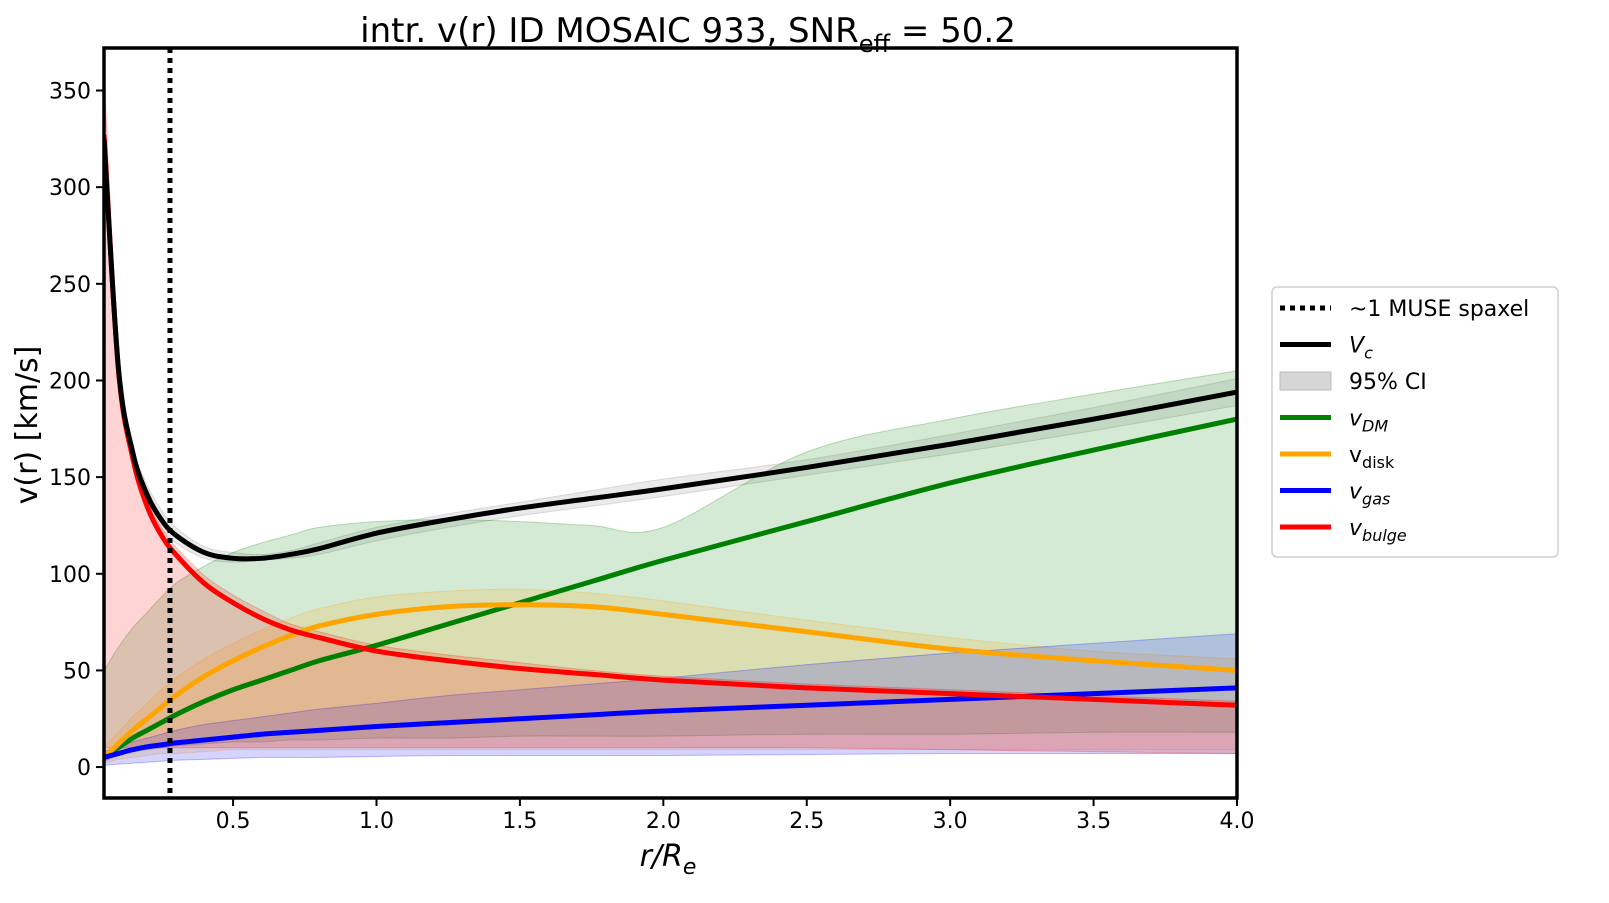 This screenshot has height=903, width=1609. I want to click on ci-band-gas, so click(670, 699).